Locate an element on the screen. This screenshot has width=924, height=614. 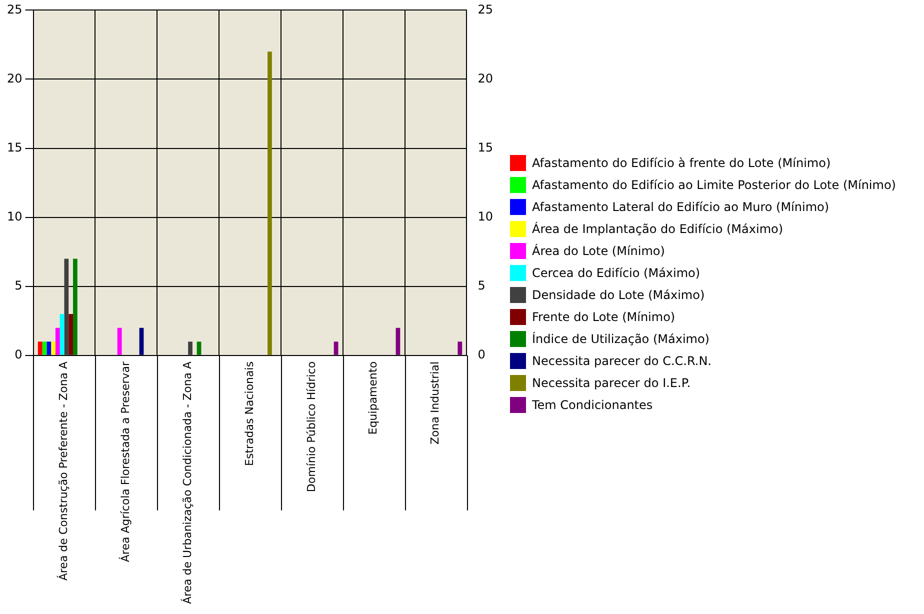
x-tick-label: Área Agrícola Florestada a Preservar is located at coordinates (125, 461).